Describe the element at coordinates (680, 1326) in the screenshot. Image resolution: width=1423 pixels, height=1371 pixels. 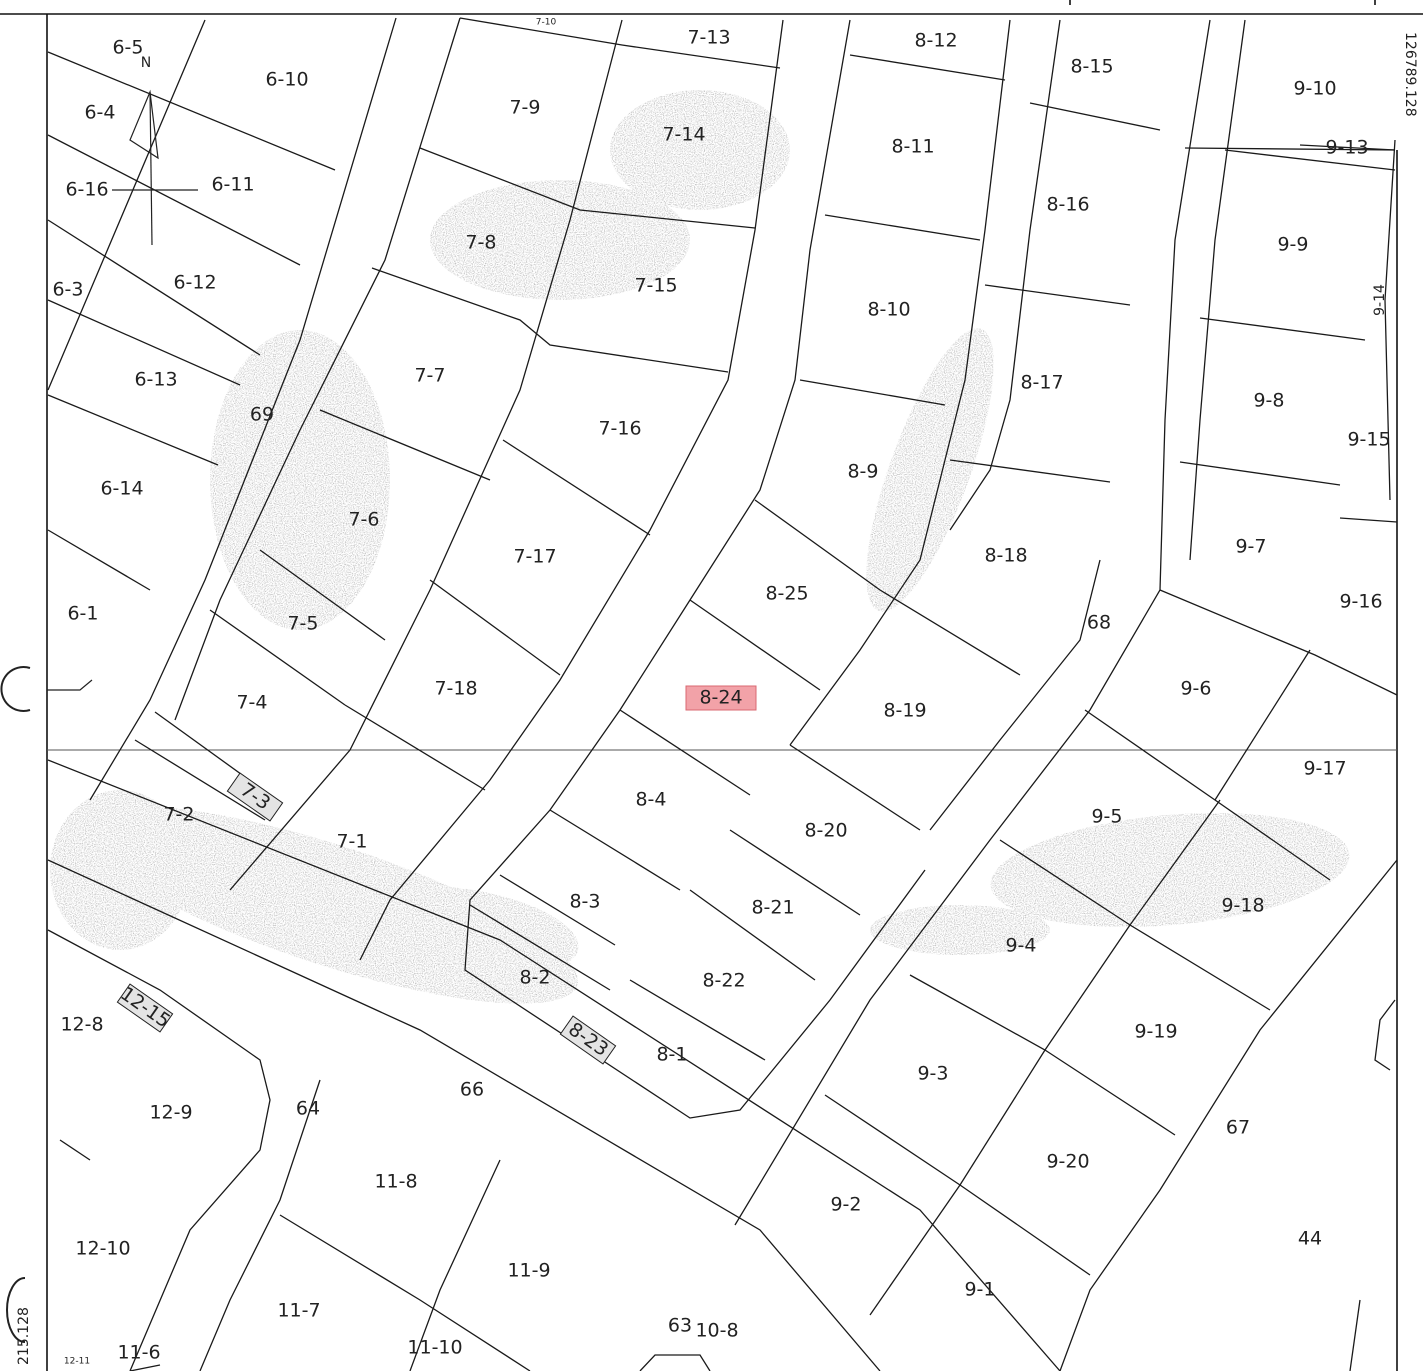
I see `parcel-label-63: 63` at that location.